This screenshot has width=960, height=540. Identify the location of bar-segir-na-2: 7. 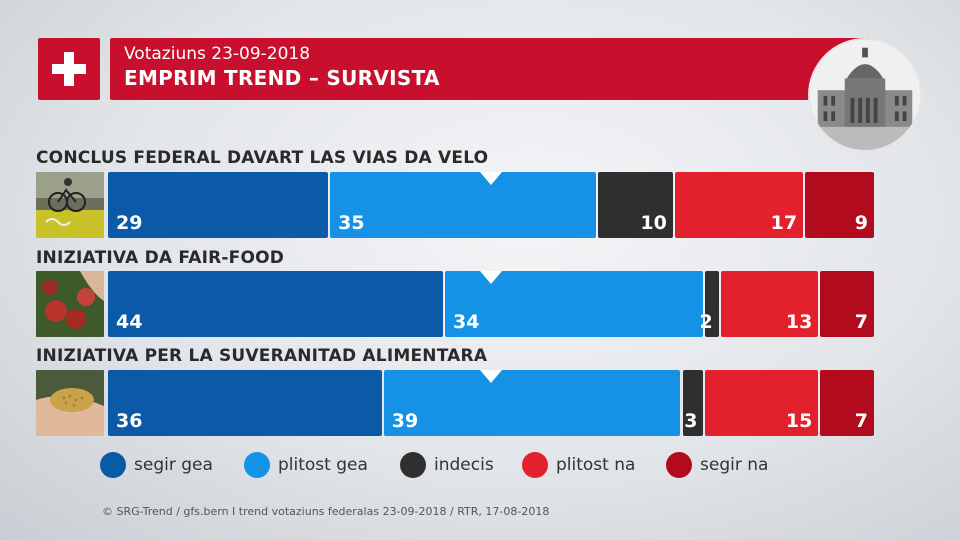
(847, 304).